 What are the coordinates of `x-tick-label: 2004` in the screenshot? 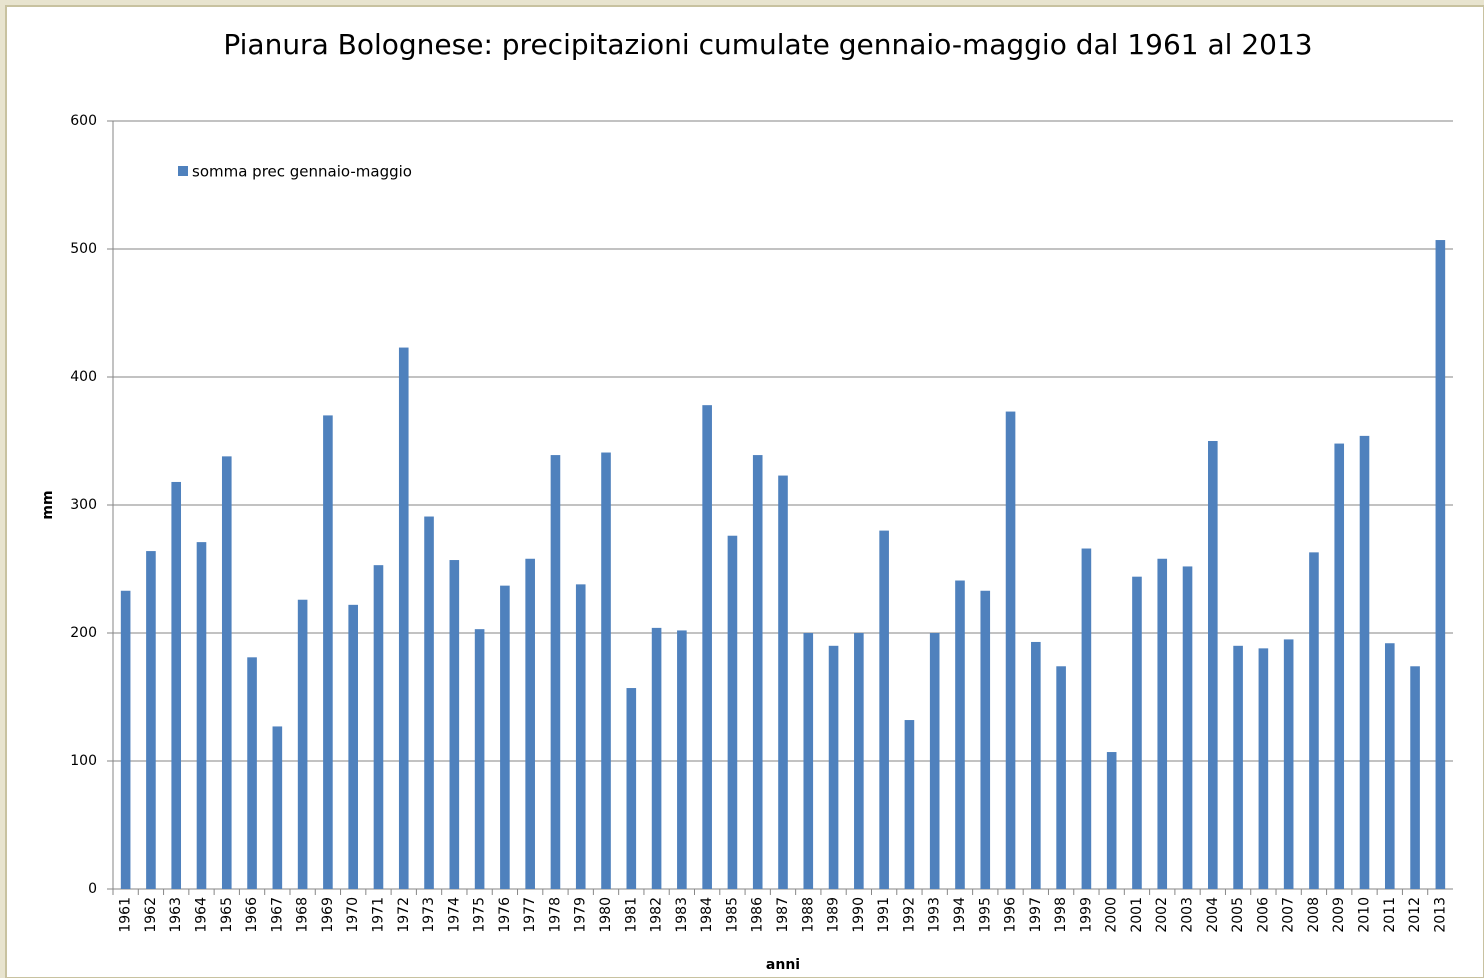 It's located at (1213, 915).